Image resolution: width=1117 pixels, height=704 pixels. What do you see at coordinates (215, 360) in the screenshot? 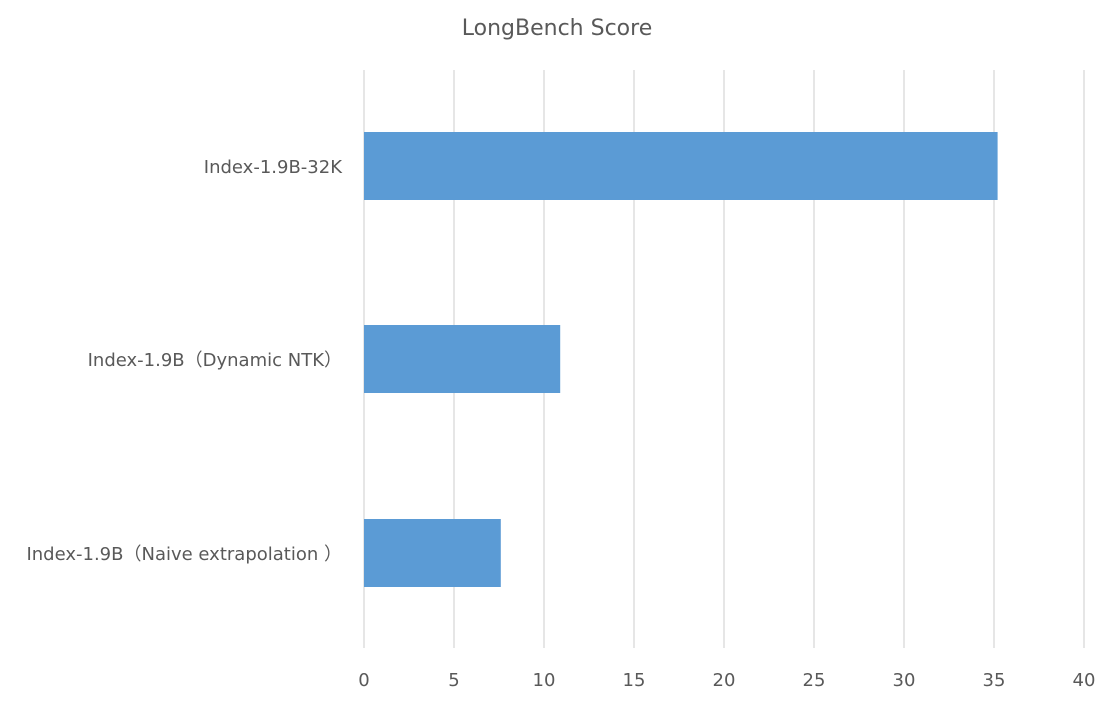
I see `category-label-2: Index-1.9B（Dynamic NTK）` at bounding box center [215, 360].